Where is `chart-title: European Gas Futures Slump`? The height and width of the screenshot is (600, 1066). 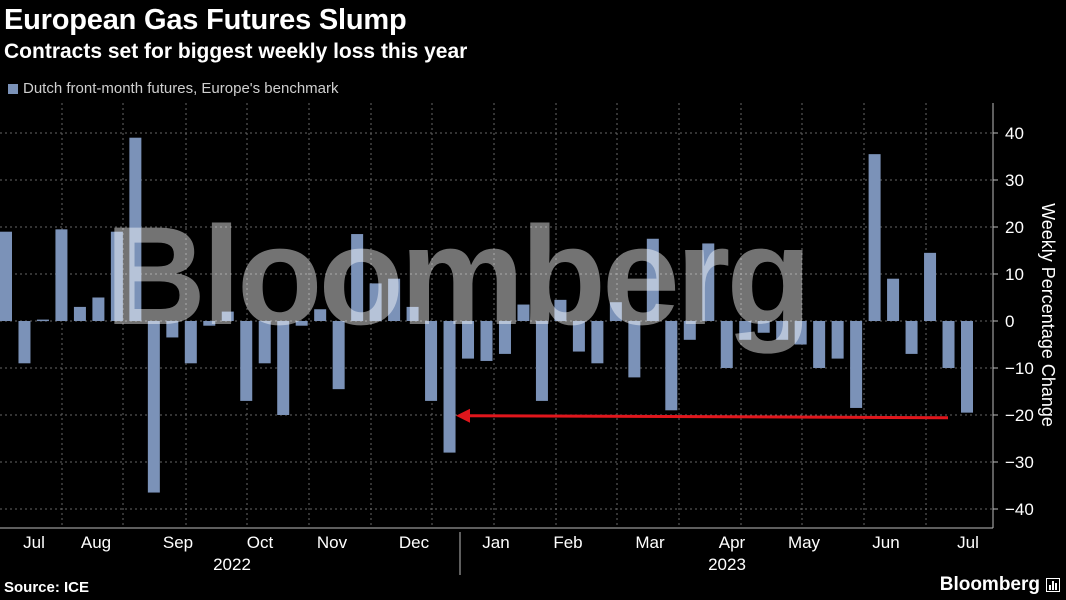 chart-title: European Gas Futures Slump is located at coordinates (205, 20).